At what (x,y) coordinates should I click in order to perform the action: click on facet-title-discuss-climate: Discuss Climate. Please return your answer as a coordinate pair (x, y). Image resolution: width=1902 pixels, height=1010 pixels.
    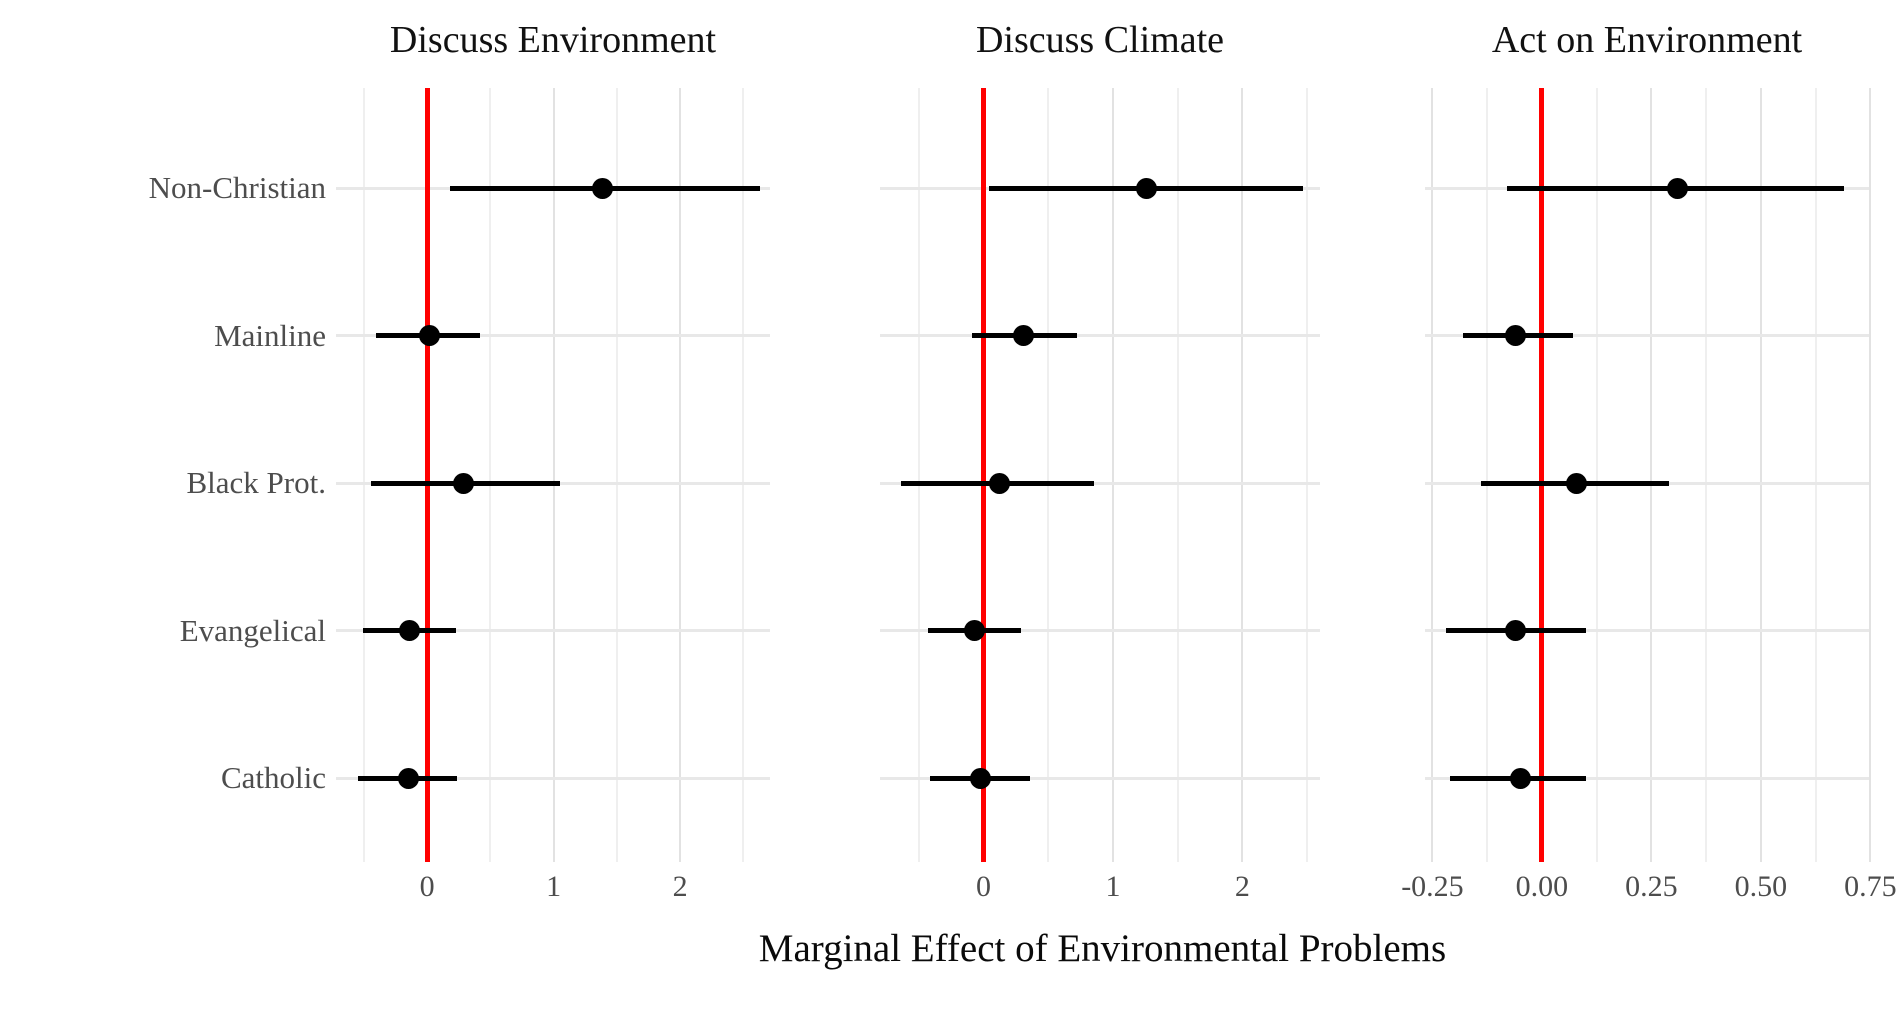
    Looking at the image, I should click on (1100, 40).